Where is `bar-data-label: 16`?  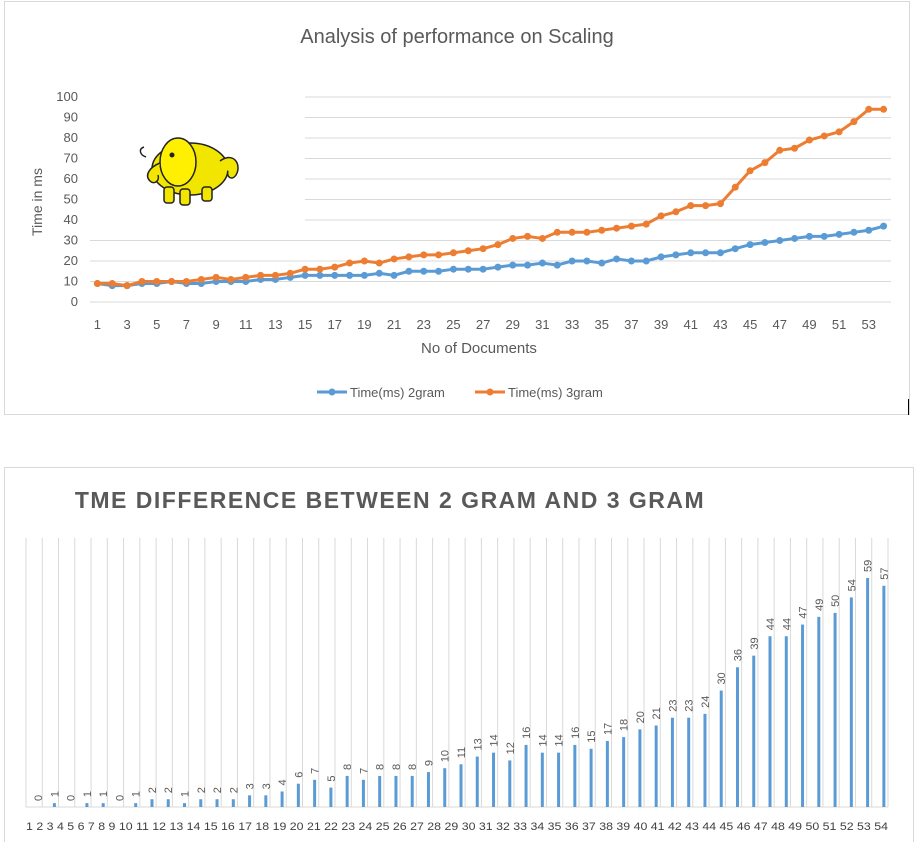 bar-data-label: 16 is located at coordinates (576, 733).